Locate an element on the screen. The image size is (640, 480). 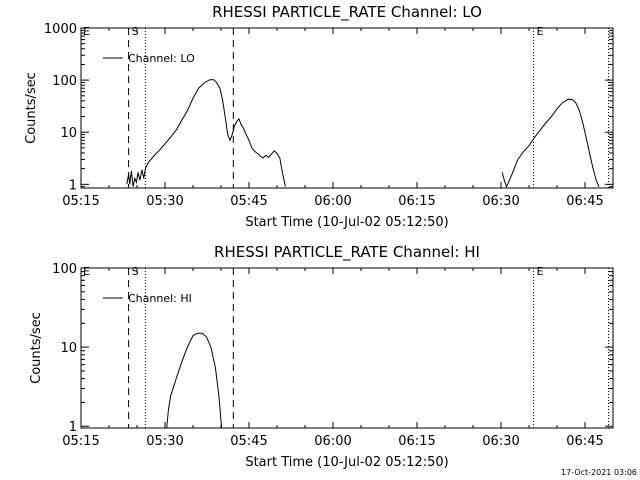
legend-label: Channel: HI is located at coordinates (160, 298).